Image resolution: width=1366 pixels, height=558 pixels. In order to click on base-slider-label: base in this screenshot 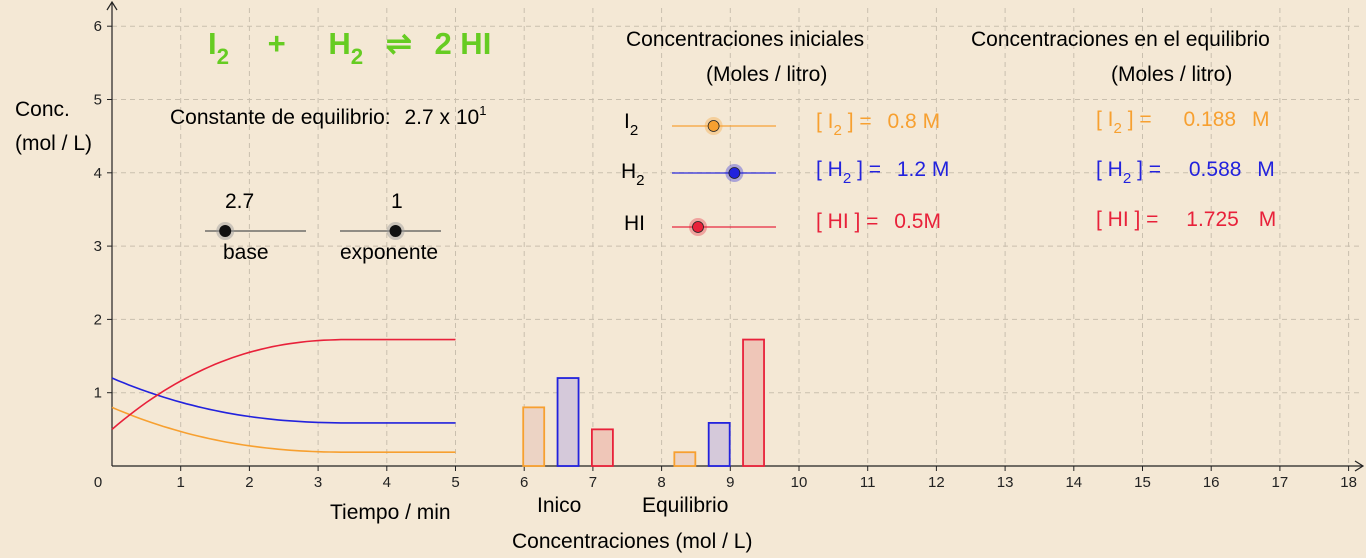, I will do `click(246, 252)`.